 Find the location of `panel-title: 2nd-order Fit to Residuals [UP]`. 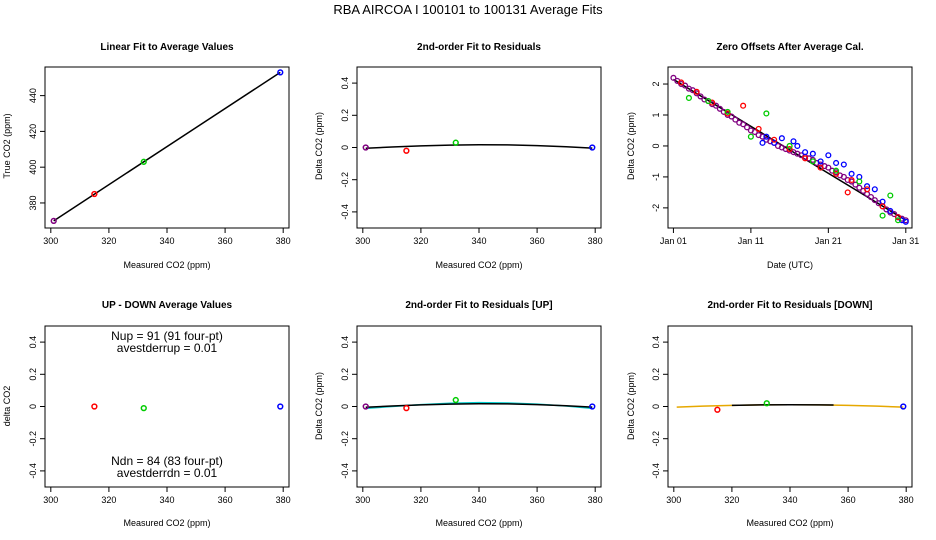

panel-title: 2nd-order Fit to Residuals [UP] is located at coordinates (478, 305).